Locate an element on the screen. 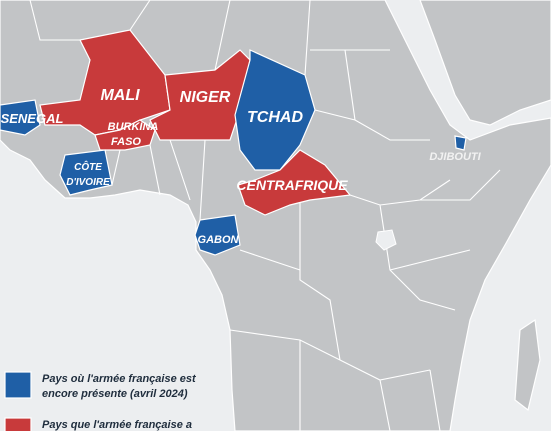 The height and width of the screenshot is (431, 551). centrafrique is located at coordinates (294, 182).